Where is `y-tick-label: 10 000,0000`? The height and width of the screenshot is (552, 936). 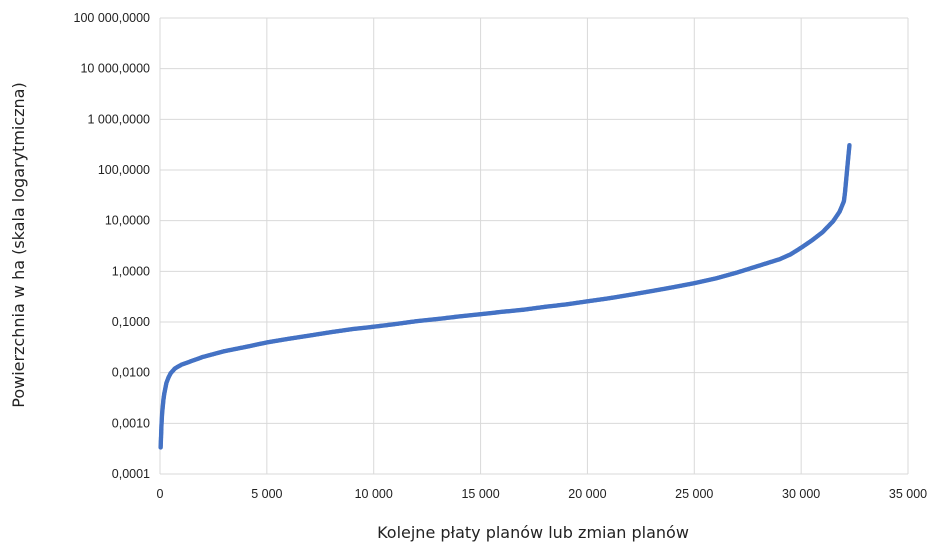
y-tick-label: 10 000,0000 is located at coordinates (115, 69).